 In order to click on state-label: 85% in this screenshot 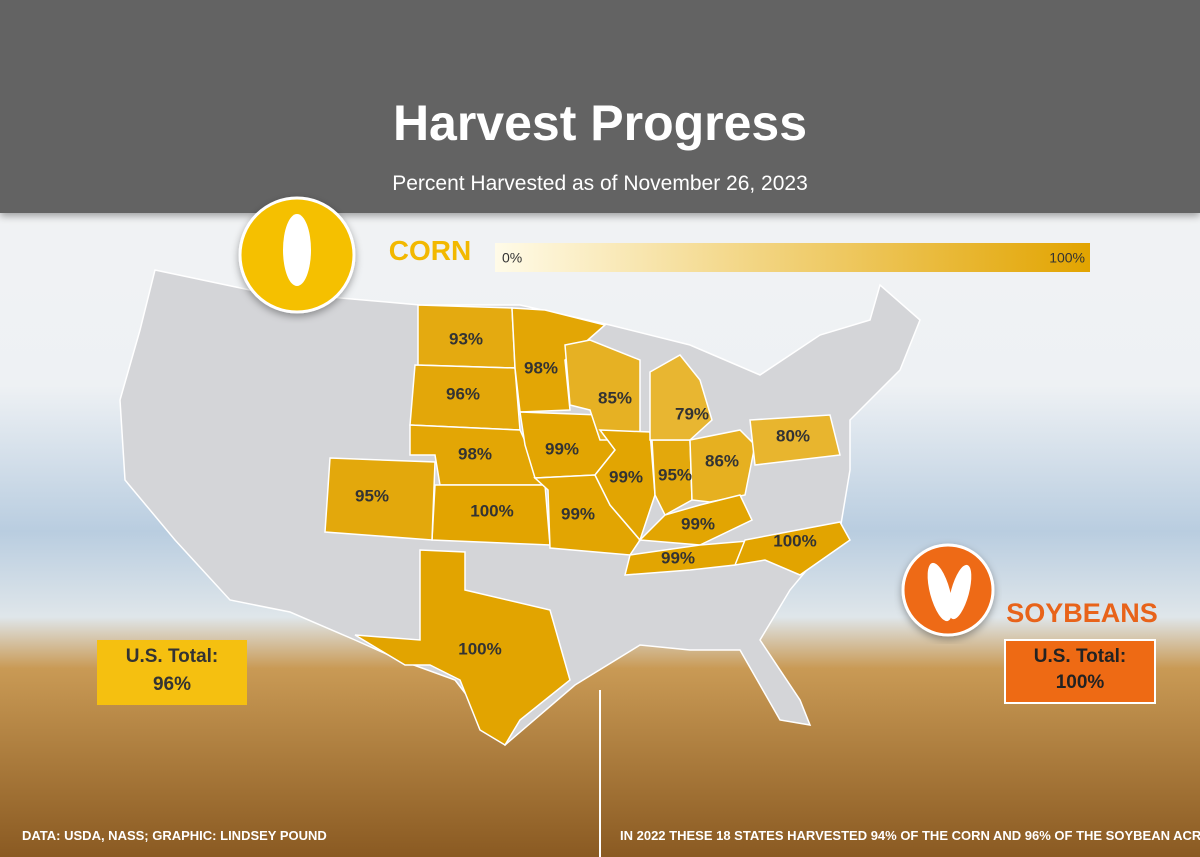, I will do `click(615, 397)`.